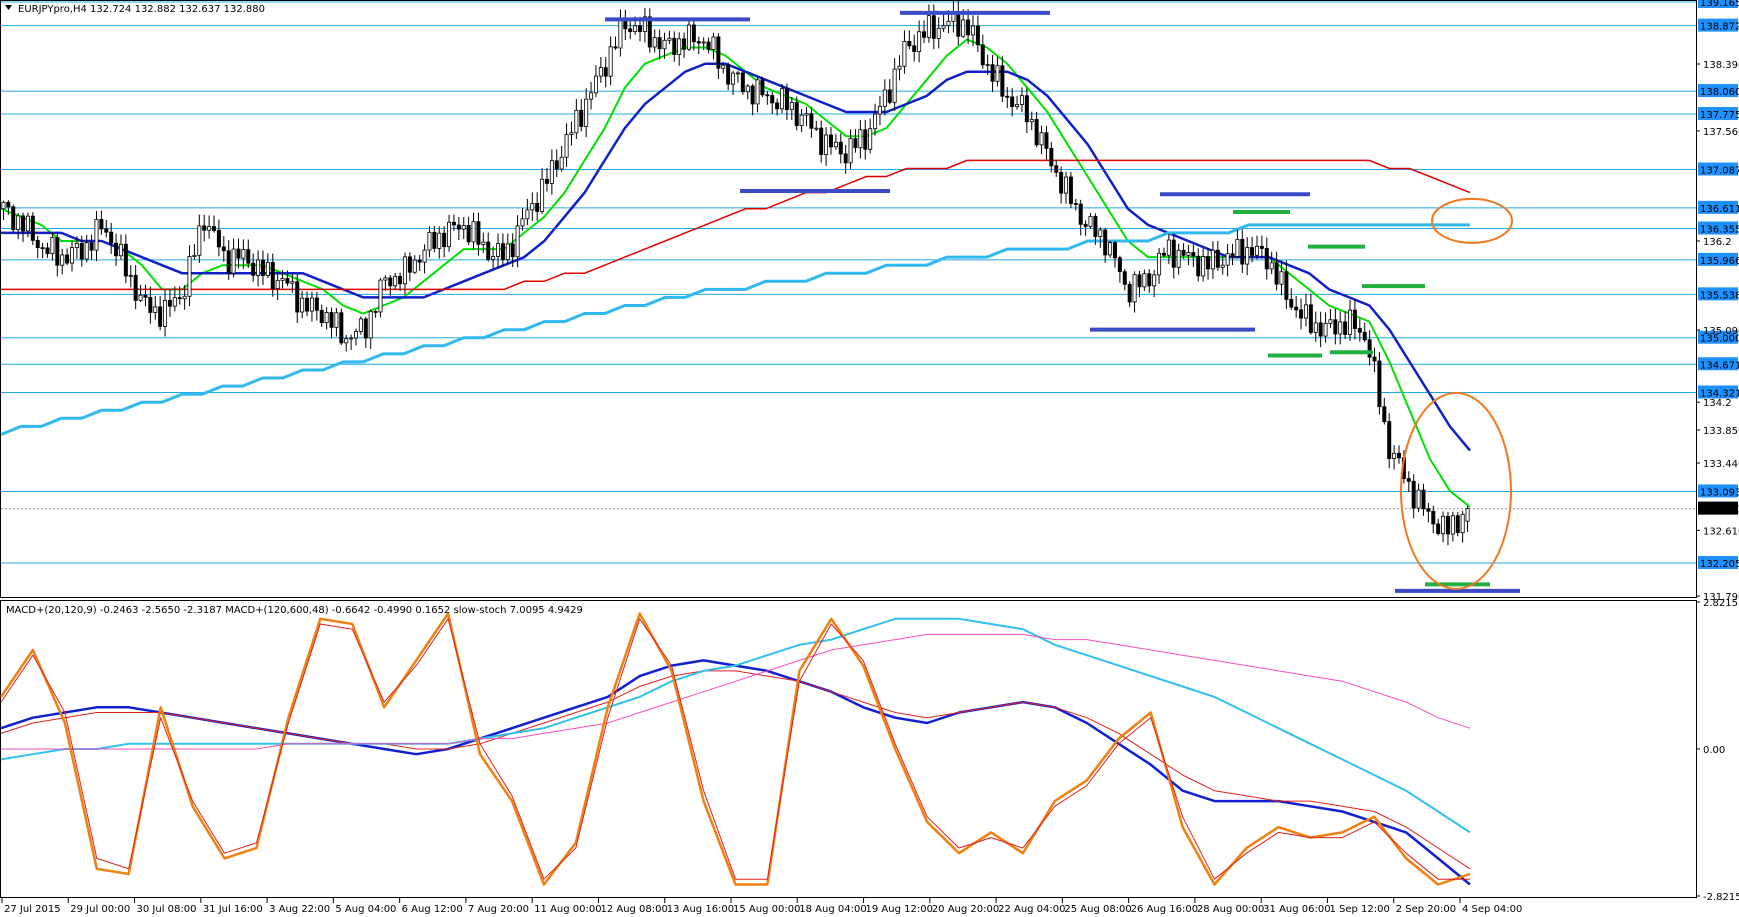  Describe the element at coordinates (1031, 909) in the screenshot. I see `time-tick-label: 22 Aug 04:00` at that location.